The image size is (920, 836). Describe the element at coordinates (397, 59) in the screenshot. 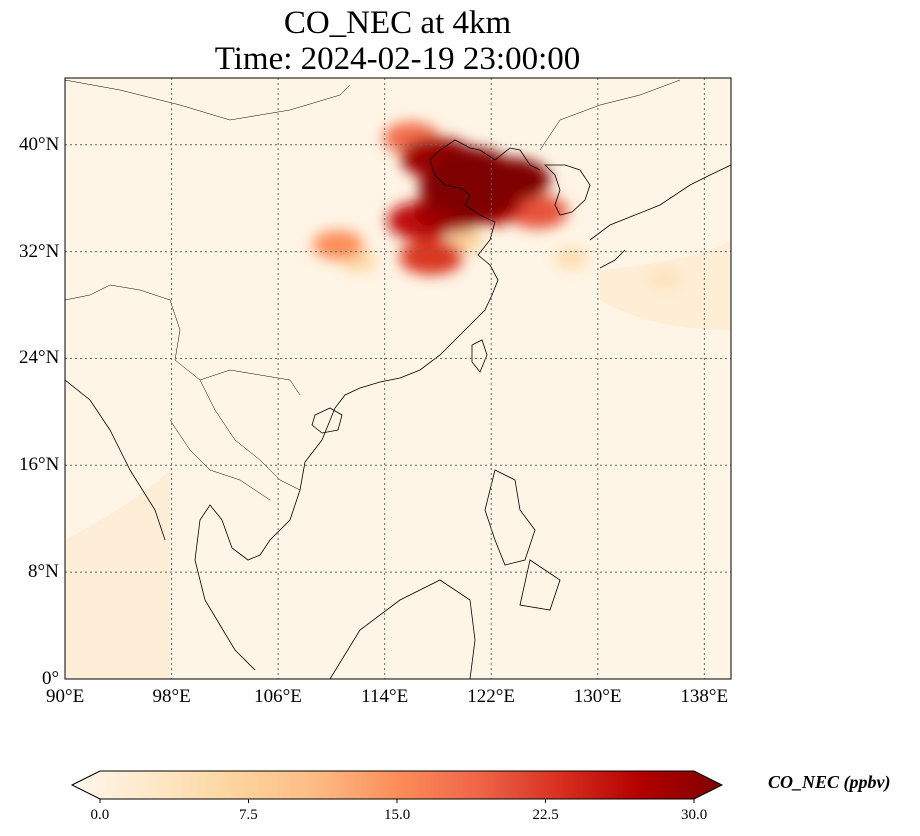

I see `map-timestamp: Time: 2024-02-19 23:00:00` at that location.